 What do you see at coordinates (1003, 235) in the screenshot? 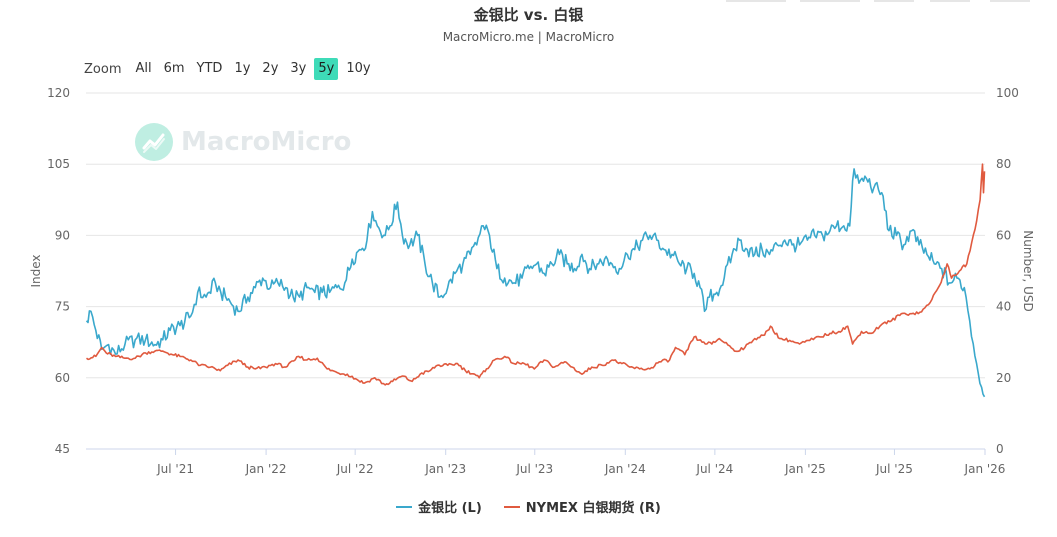
I see `y-right-tick-label: 60` at bounding box center [1003, 235].